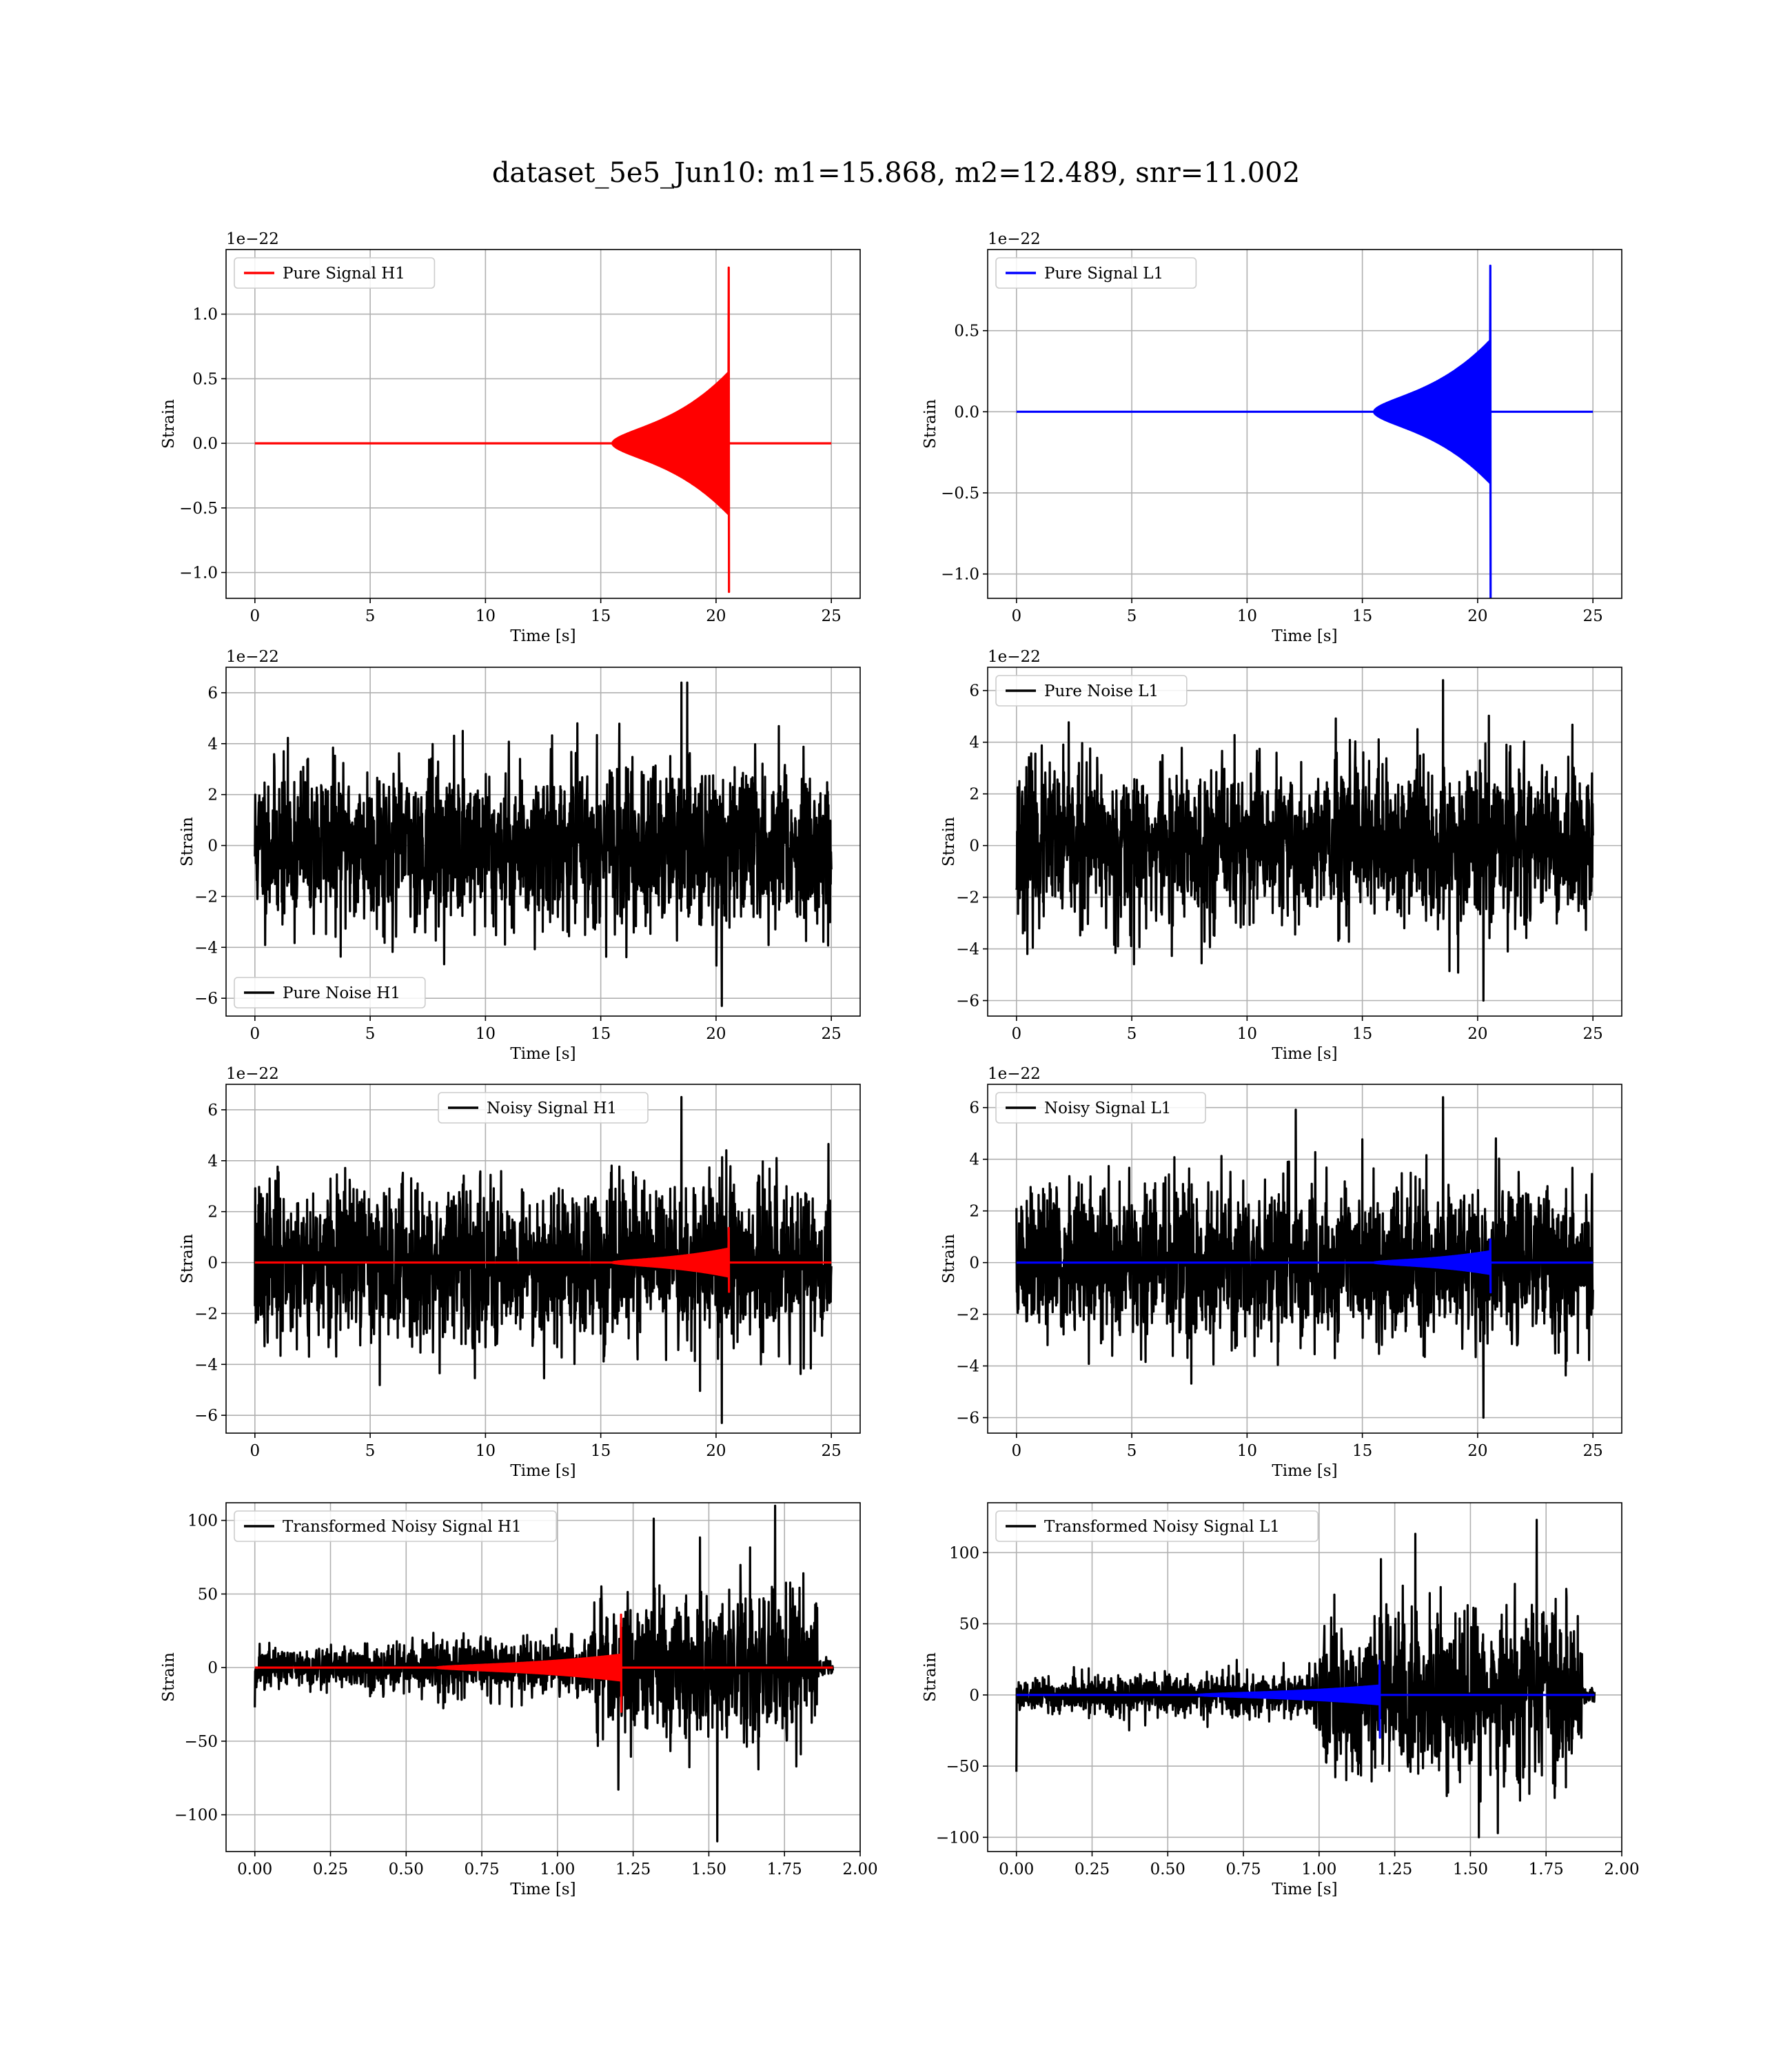 Image resolution: width=1792 pixels, height=2068 pixels. I want to click on legend-label: Noisy Signal L1, so click(1107, 1108).